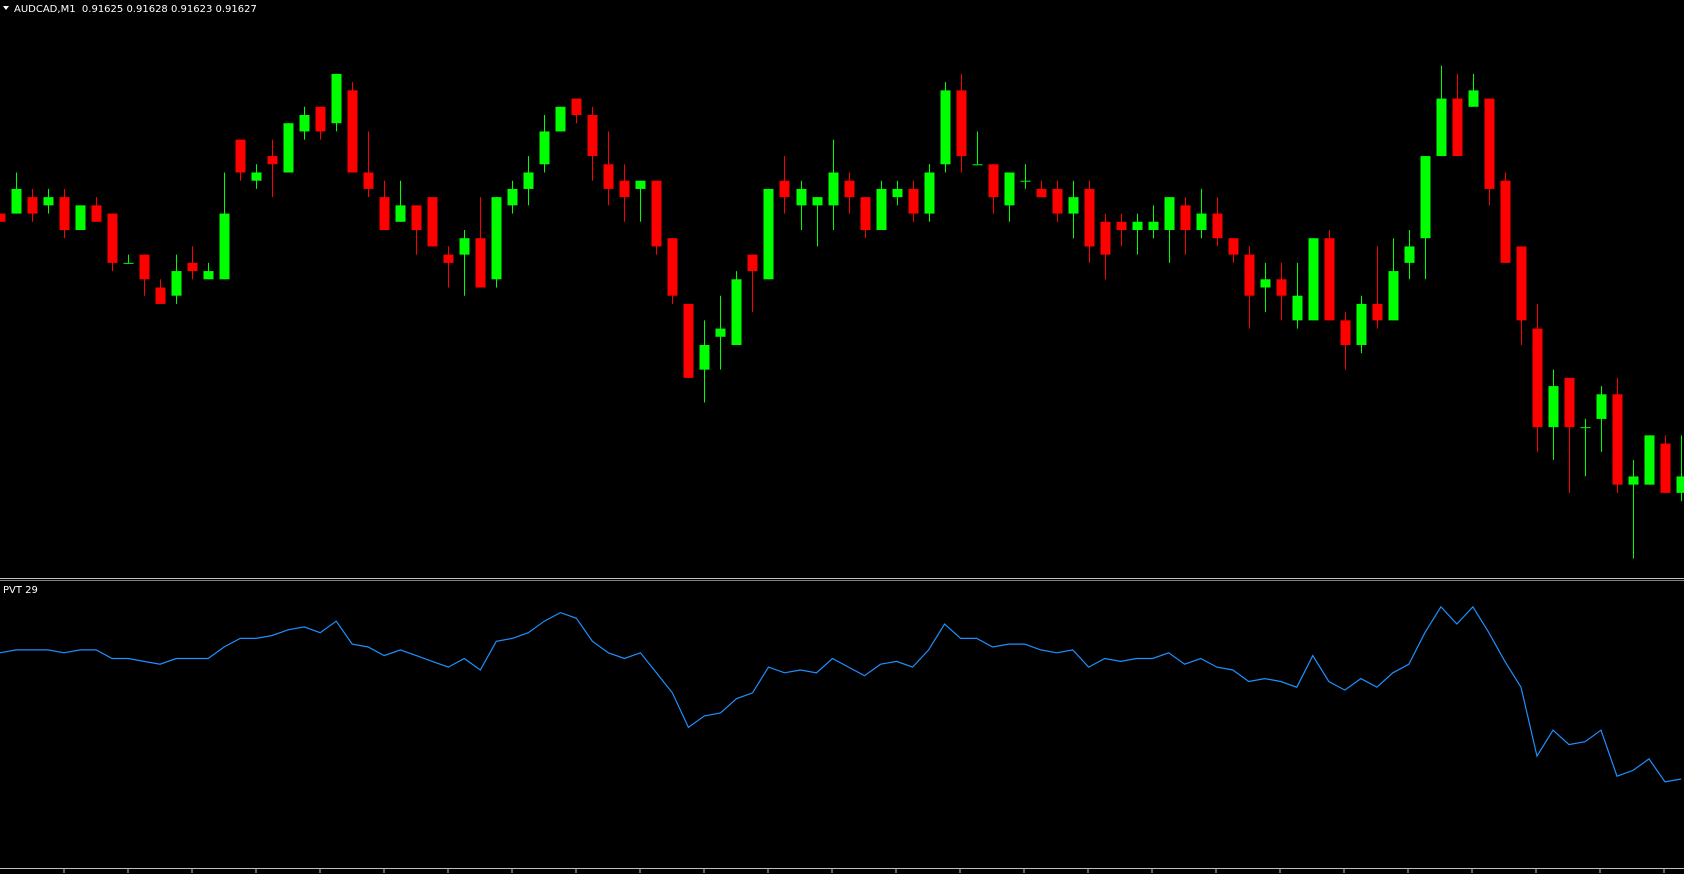 The image size is (1684, 874). I want to click on indicator-label: PVT 29, so click(20, 590).